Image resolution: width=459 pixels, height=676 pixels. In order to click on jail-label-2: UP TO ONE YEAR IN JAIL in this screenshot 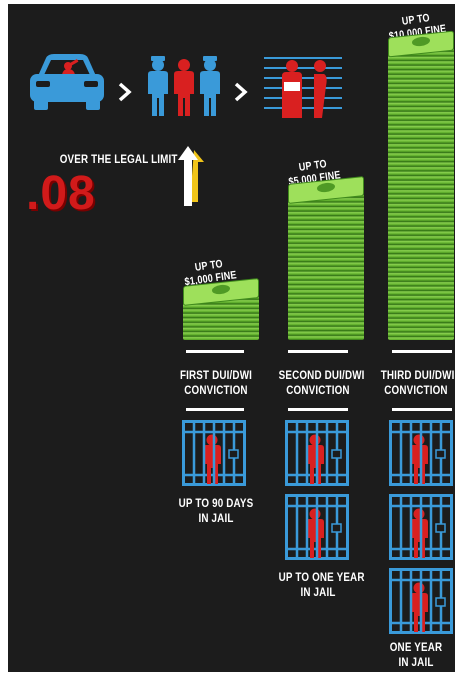, I will do `click(321, 584)`.